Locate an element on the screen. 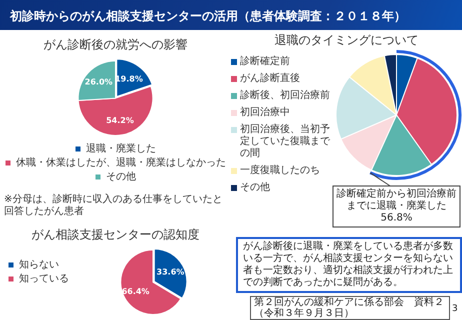 The height and width of the screenshot is (320, 462). text: （令和３年９月３日） is located at coordinates (304, 313).